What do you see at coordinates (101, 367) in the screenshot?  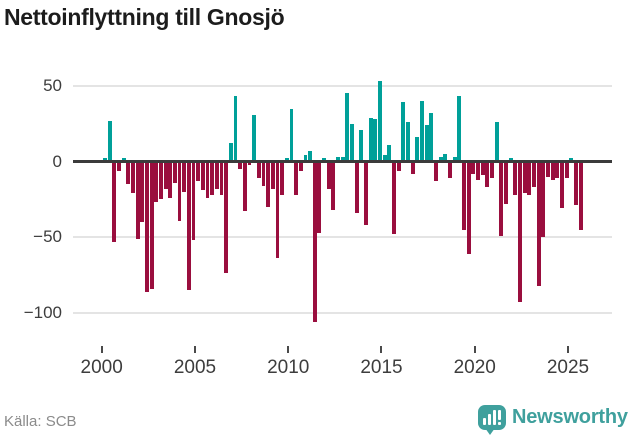 I see `x-axis-label-2000: 2000` at bounding box center [101, 367].